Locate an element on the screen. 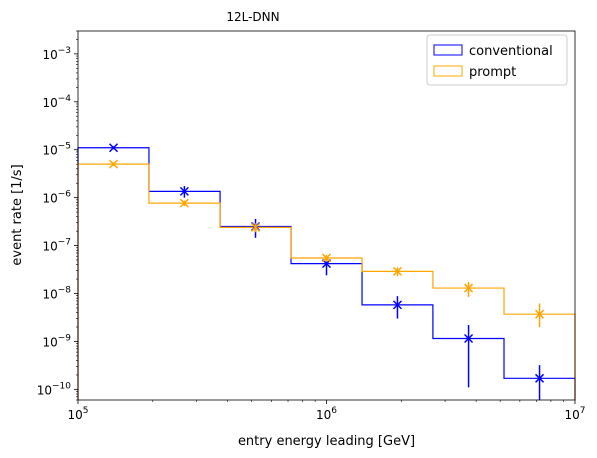 This screenshot has height=458, width=597. y-tick-label: 10⁻⁹ is located at coordinates (56, 341).